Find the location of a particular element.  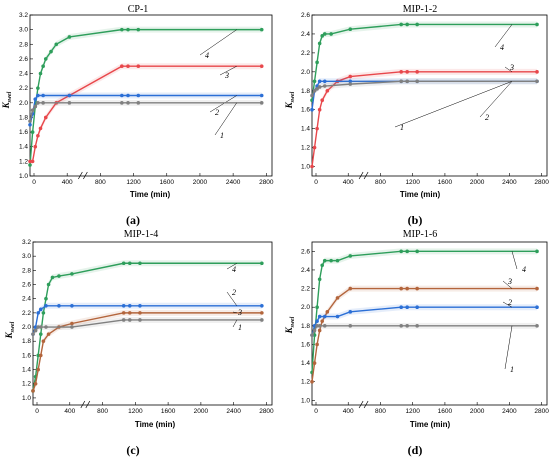

y-tick-label: 1.4 is located at coordinates (23, 147).